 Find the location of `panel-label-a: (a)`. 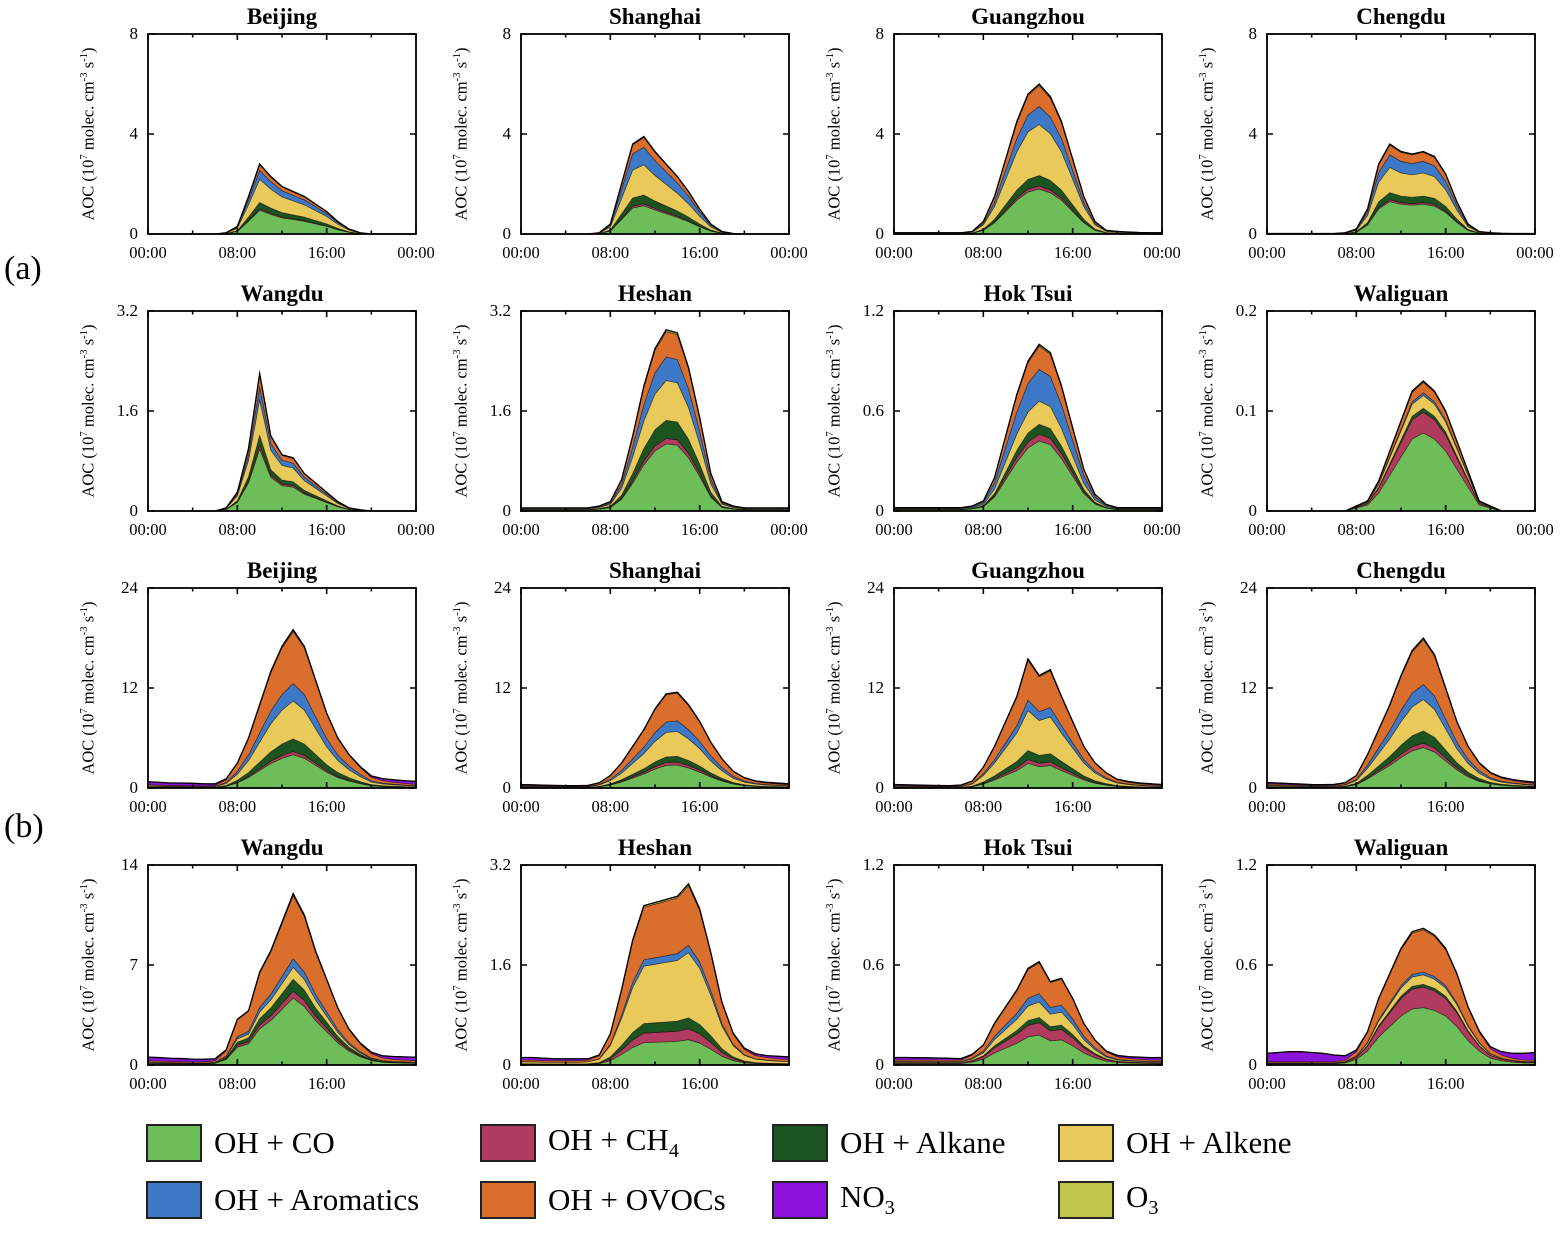

panel-label-a: (a) is located at coordinates (23, 268).